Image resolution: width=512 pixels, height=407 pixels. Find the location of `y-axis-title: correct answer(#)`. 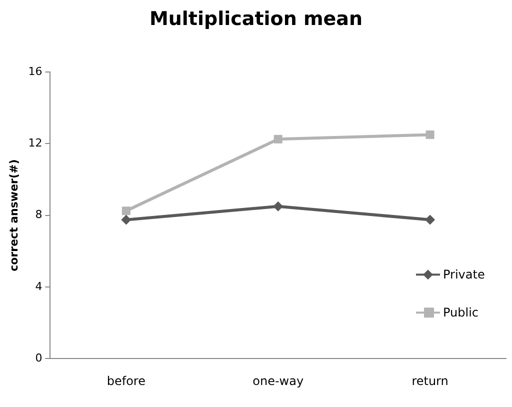

y-axis-title: correct answer(#) is located at coordinates (13, 215).